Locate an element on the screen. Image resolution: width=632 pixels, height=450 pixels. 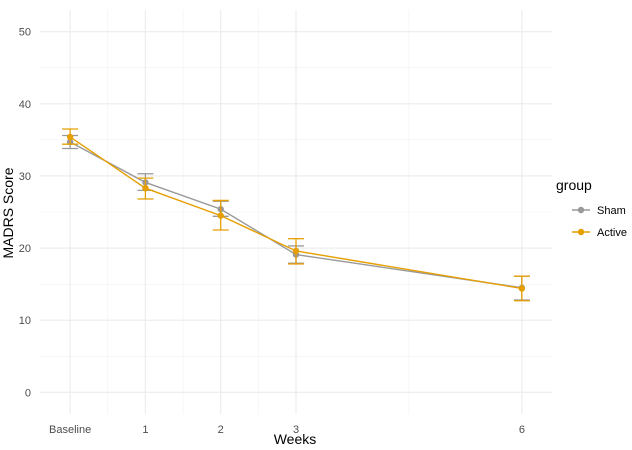
y-axis-ticks: 0 10 20 30 40 50 is located at coordinates (25, 213).